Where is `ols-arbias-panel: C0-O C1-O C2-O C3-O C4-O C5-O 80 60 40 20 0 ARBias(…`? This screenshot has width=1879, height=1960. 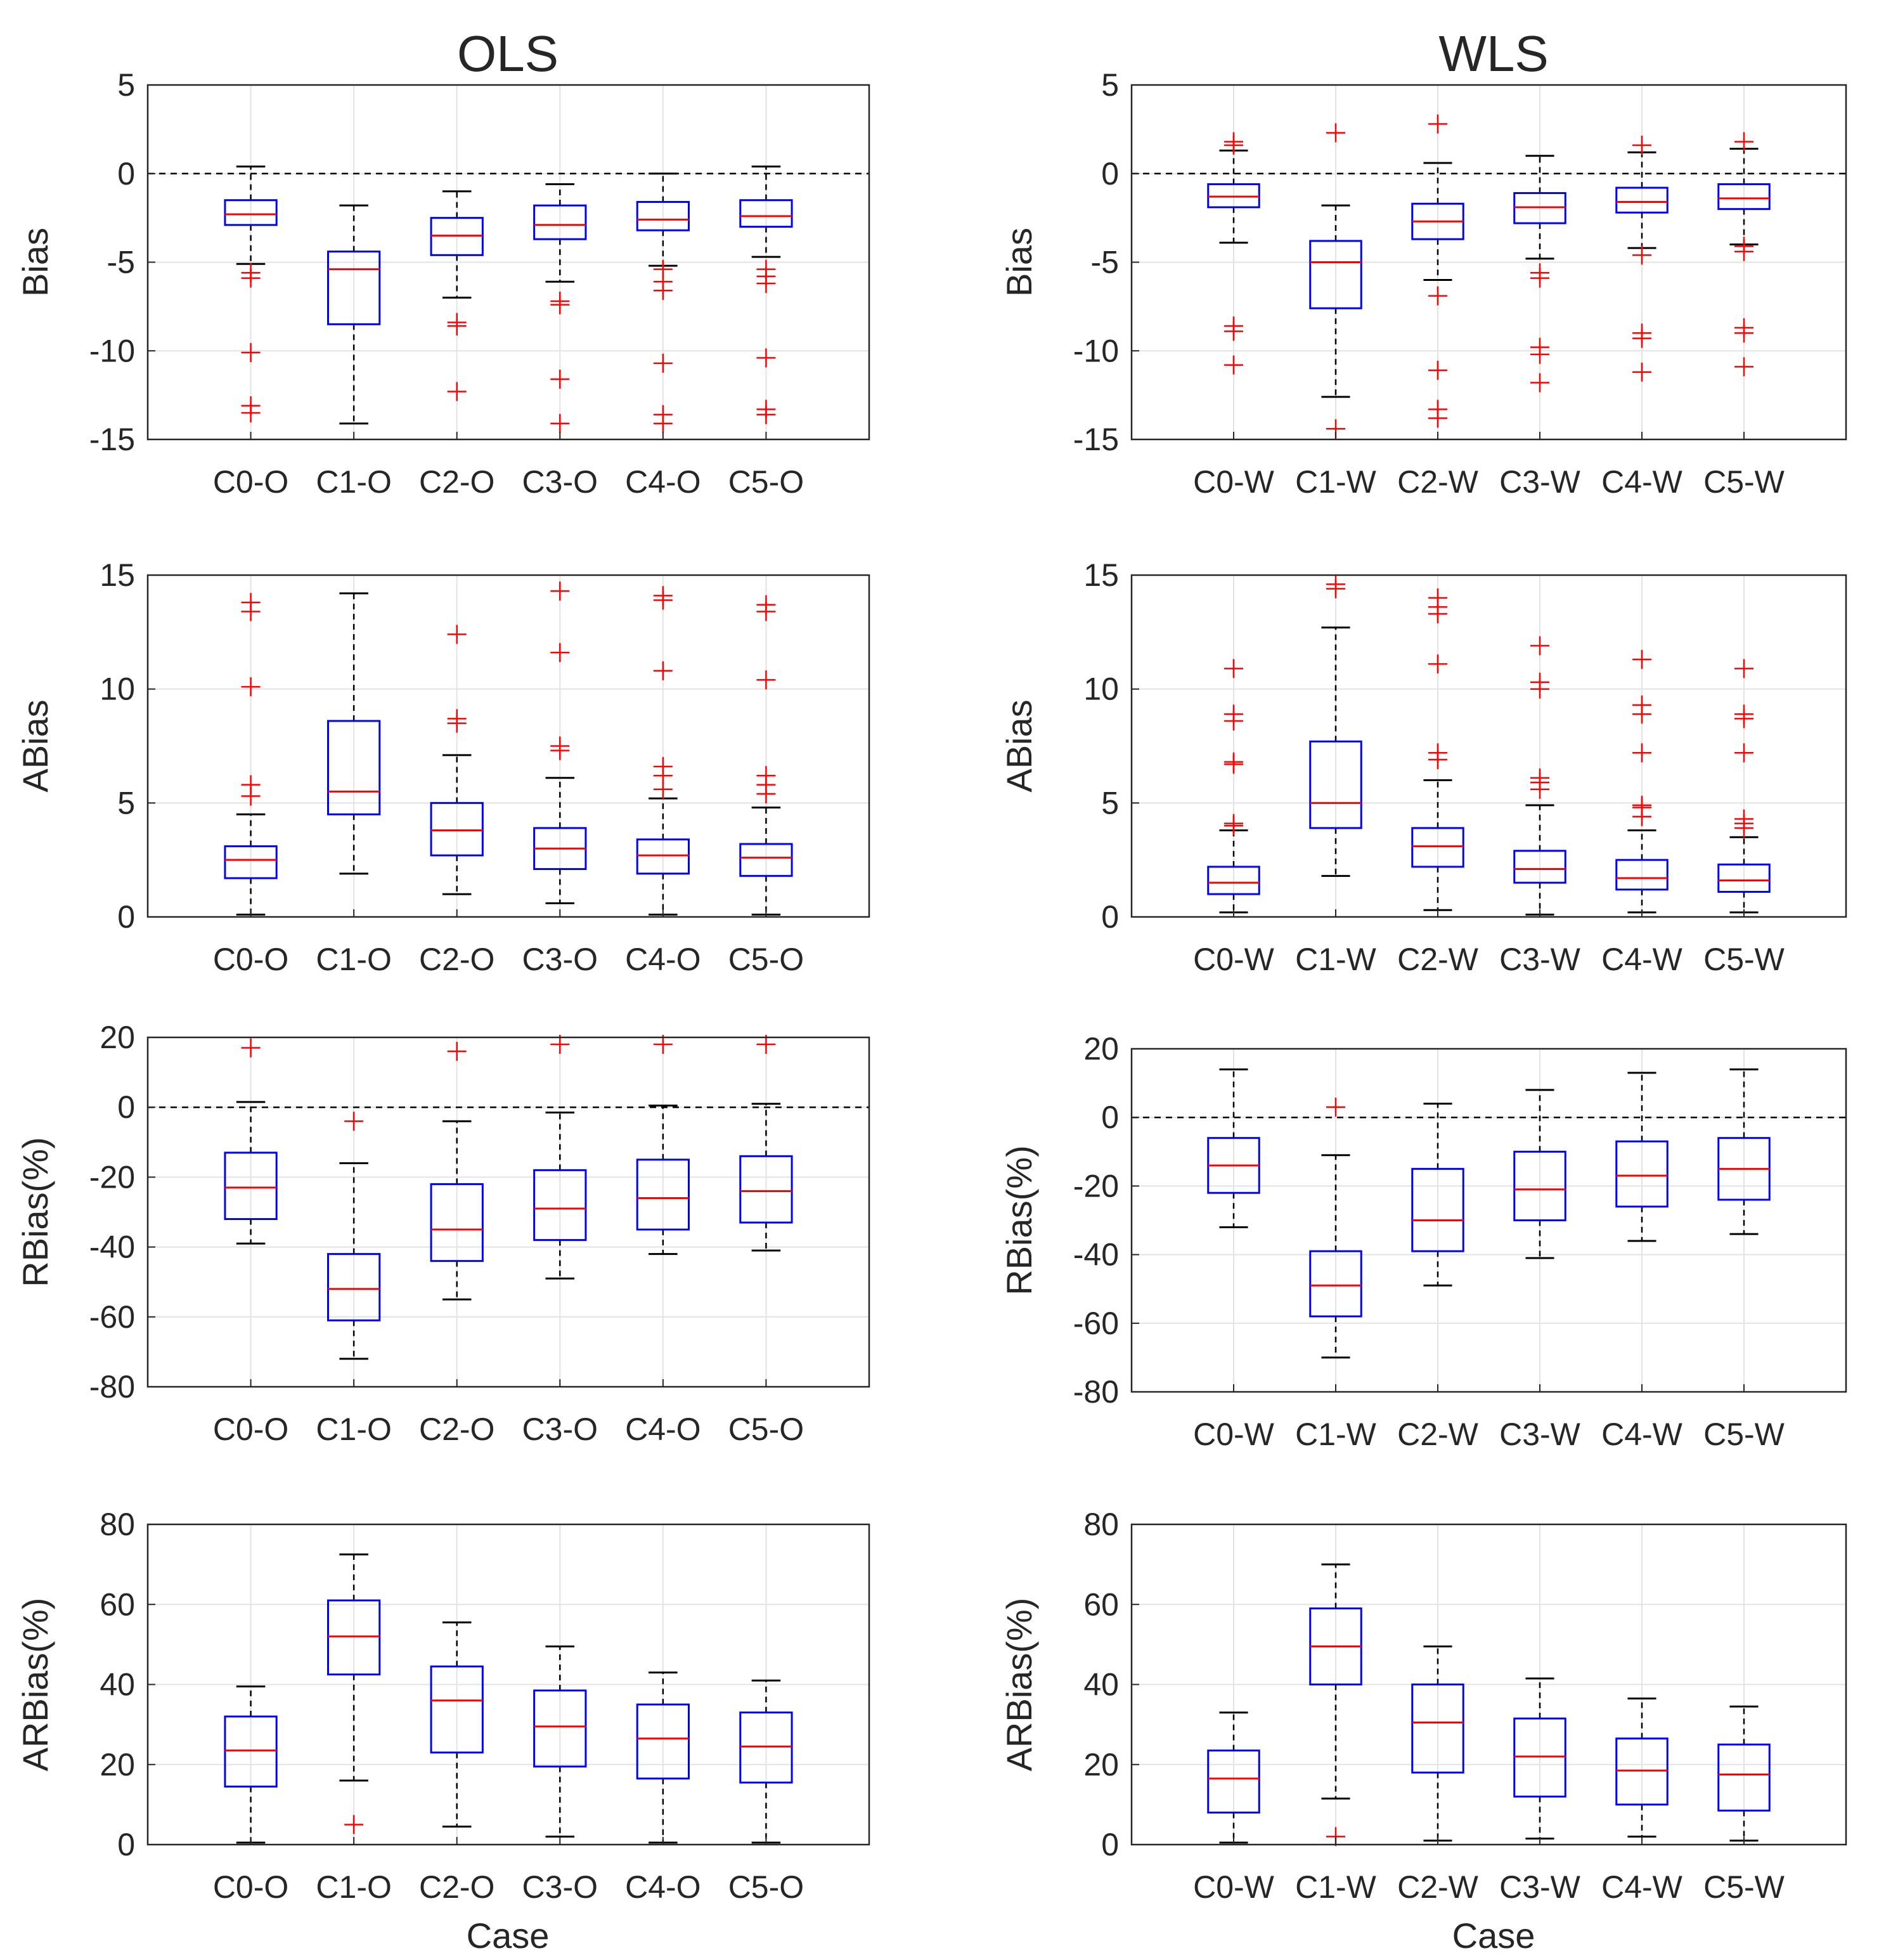 ols-arbias-panel: C0-O C1-O C2-O C3-O C4-O C5-O 80 60 40 20 0 ARBias(… is located at coordinates (442, 1706).